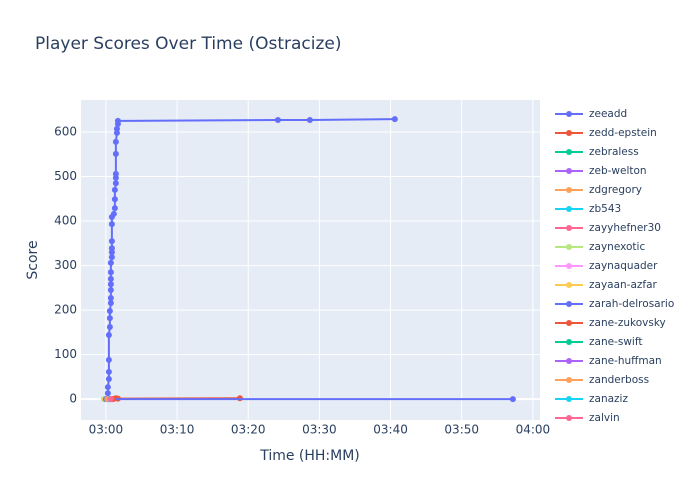 This screenshot has height=500, width=700. What do you see at coordinates (177, 430) in the screenshot?
I see `x-tick-label: 03:10` at bounding box center [177, 430].